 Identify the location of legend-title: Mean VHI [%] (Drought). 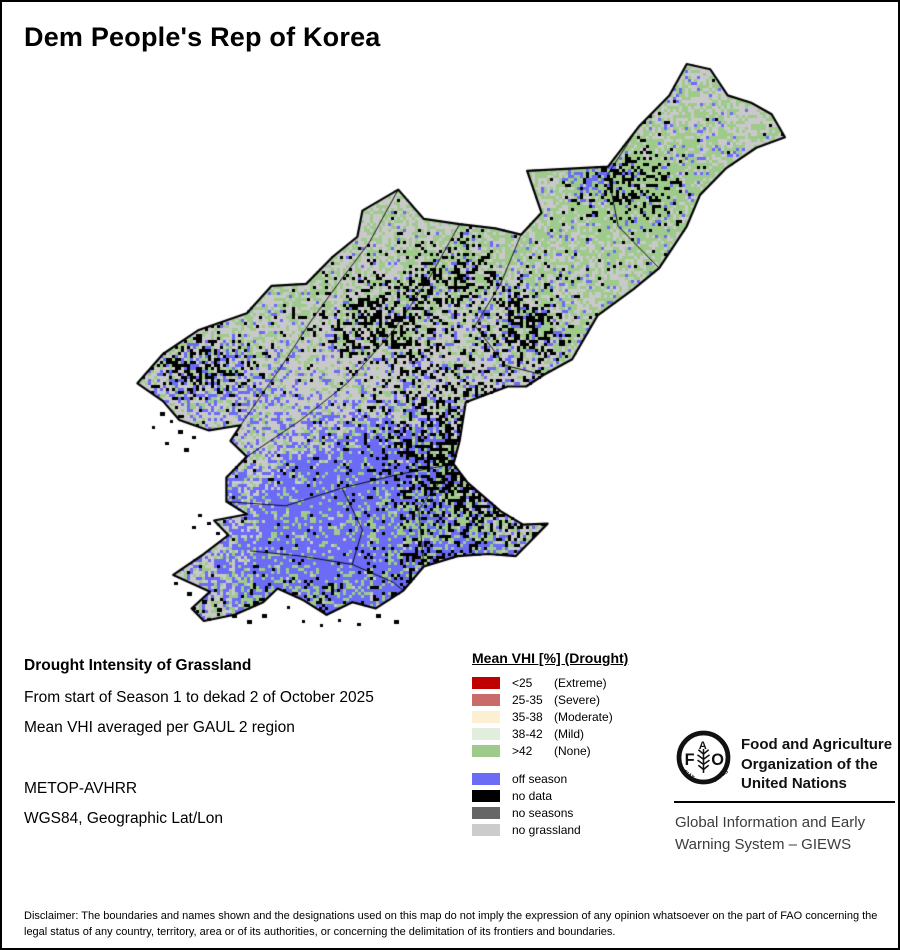
(550, 658).